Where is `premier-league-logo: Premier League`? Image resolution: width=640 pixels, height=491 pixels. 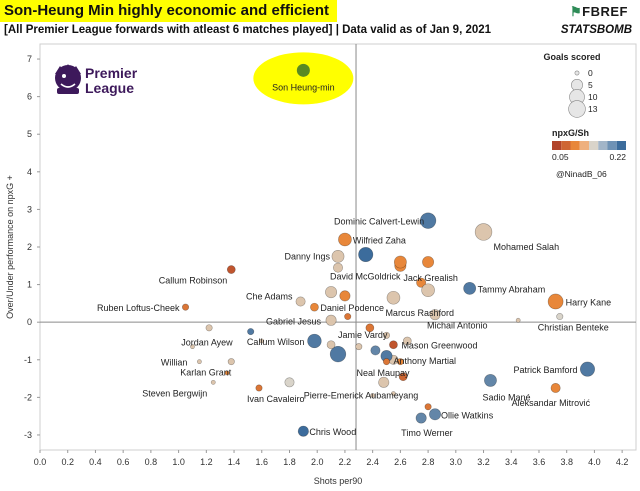 premier-league-logo: Premier League is located at coordinates (96, 80).